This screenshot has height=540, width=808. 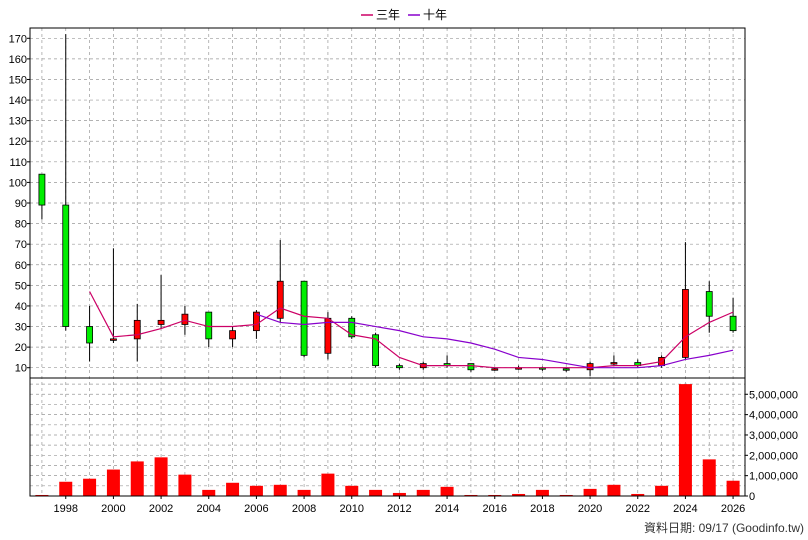 What do you see at coordinates (18, 60) in the screenshot?
I see `price-tick-label: 160` at bounding box center [18, 60].